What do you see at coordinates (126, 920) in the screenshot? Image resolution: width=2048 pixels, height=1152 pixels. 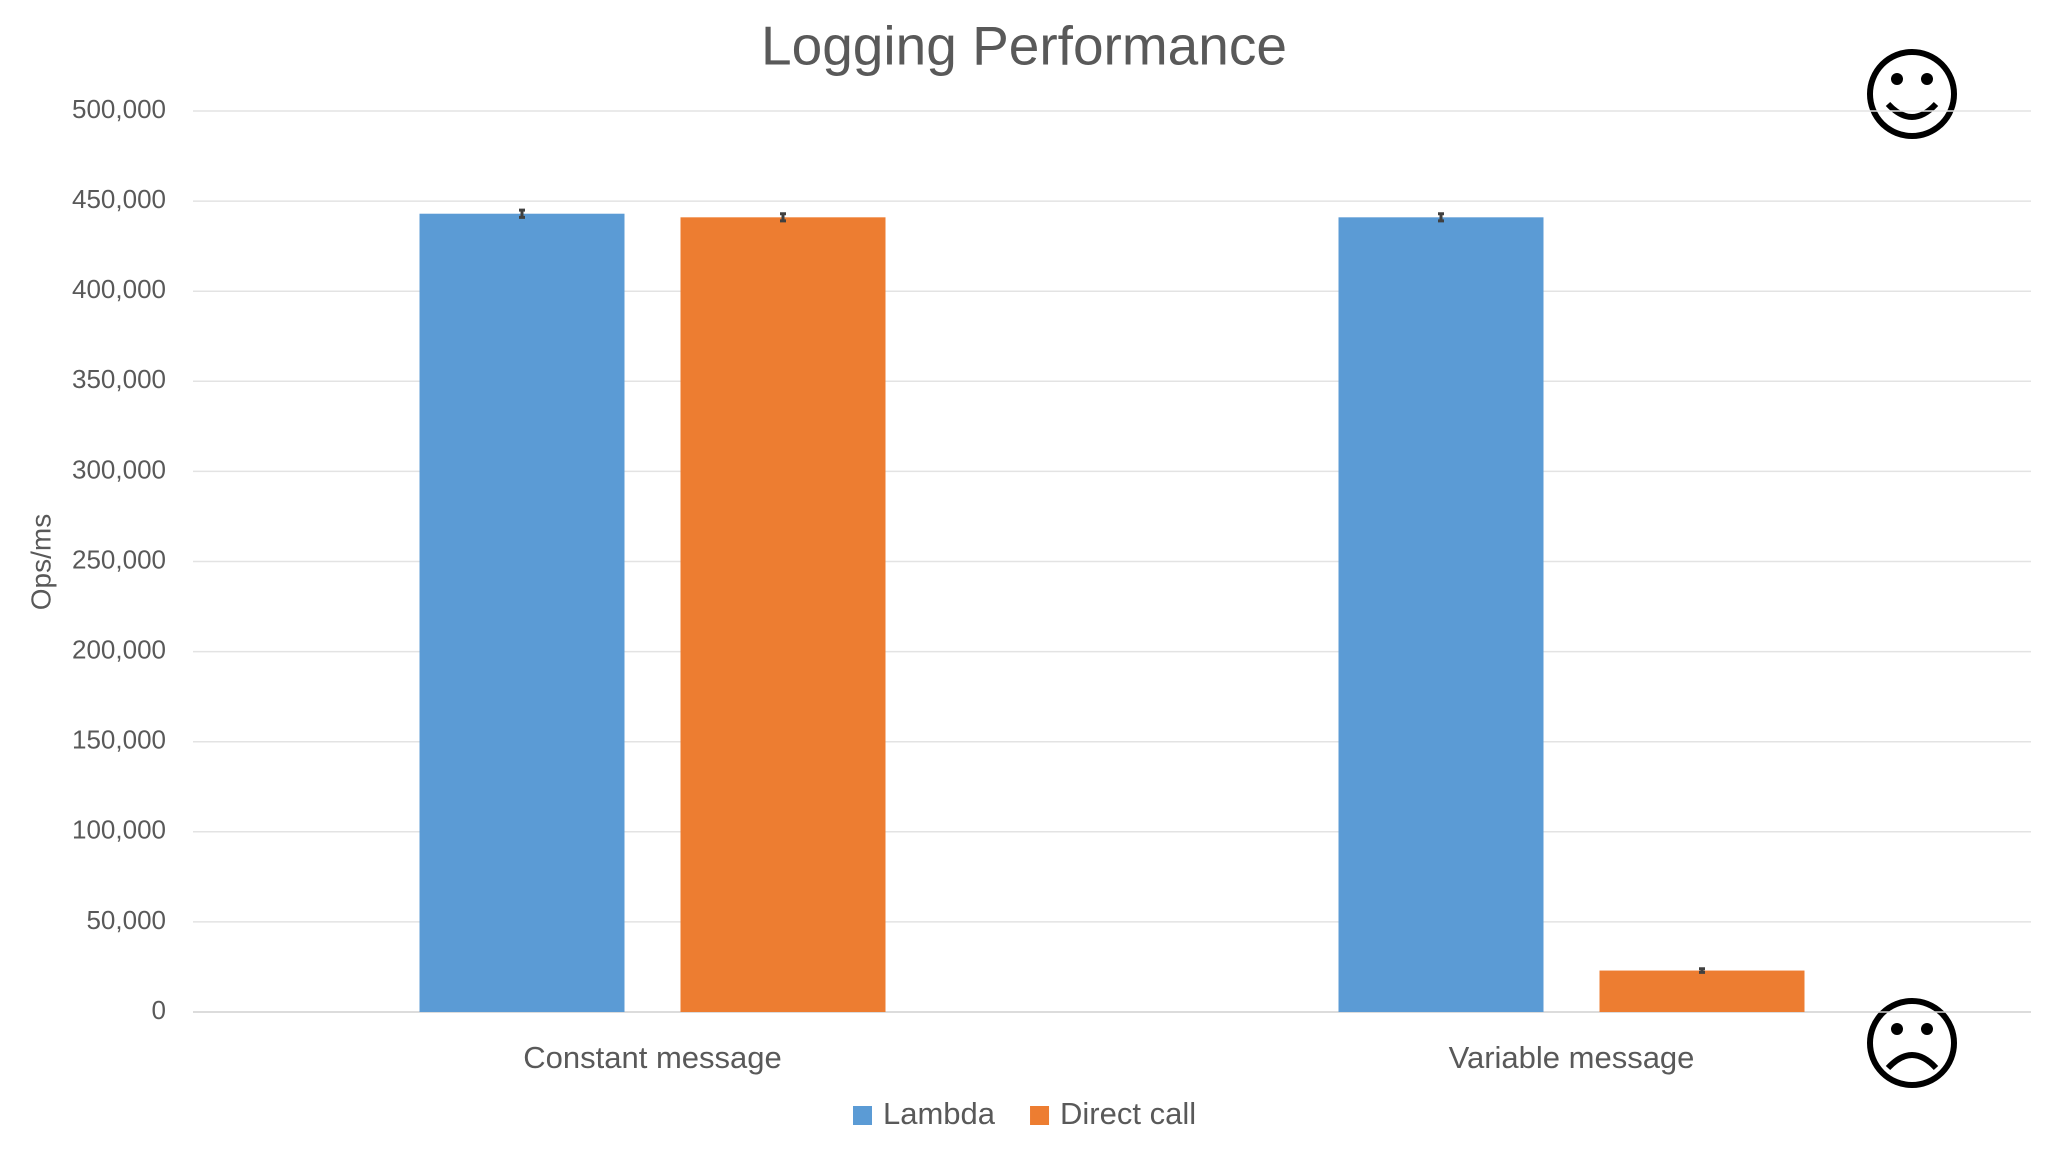 I see `y-tick-label: 50,000` at bounding box center [126, 920].